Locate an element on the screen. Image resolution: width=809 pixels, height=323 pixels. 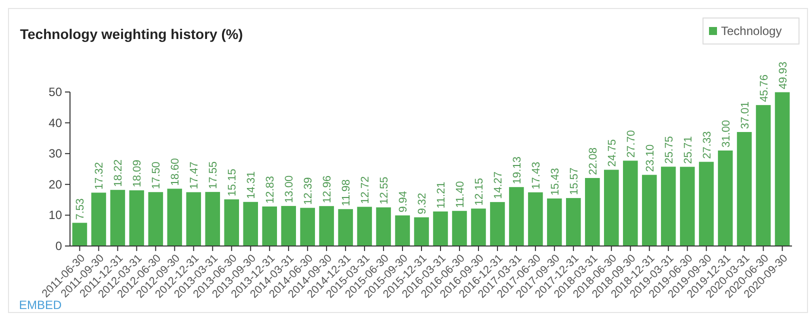
text: 17.55 is located at coordinates (214, 175).